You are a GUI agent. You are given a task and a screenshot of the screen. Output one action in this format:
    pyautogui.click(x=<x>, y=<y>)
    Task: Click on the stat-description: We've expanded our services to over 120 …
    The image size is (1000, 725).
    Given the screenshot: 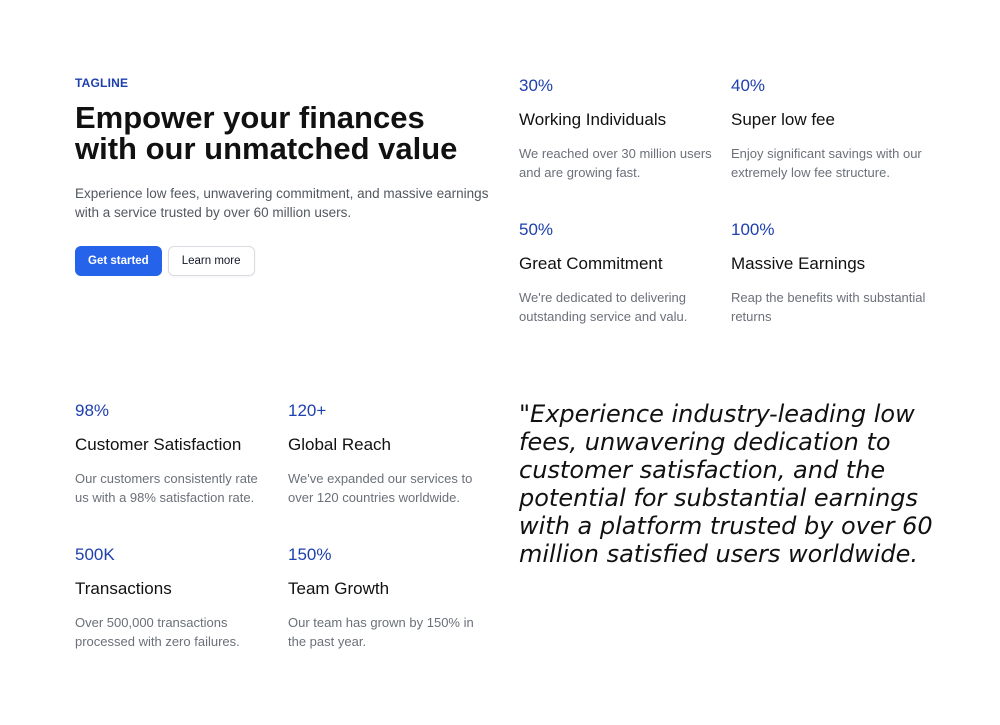 What is the action you would take?
    pyautogui.click(x=380, y=488)
    